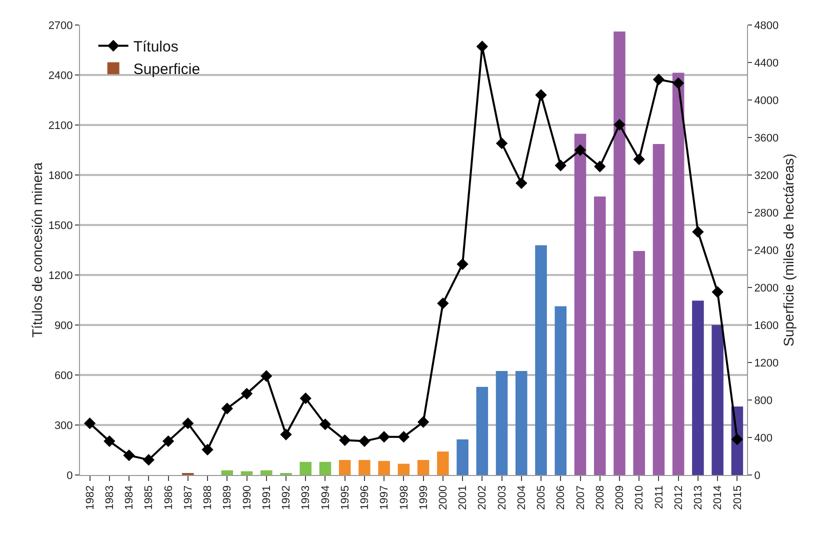 Image resolution: width=827 pixels, height=535 pixels. Describe the element at coordinates (763, 438) in the screenshot. I see `y2-tick-label: 400` at that location.